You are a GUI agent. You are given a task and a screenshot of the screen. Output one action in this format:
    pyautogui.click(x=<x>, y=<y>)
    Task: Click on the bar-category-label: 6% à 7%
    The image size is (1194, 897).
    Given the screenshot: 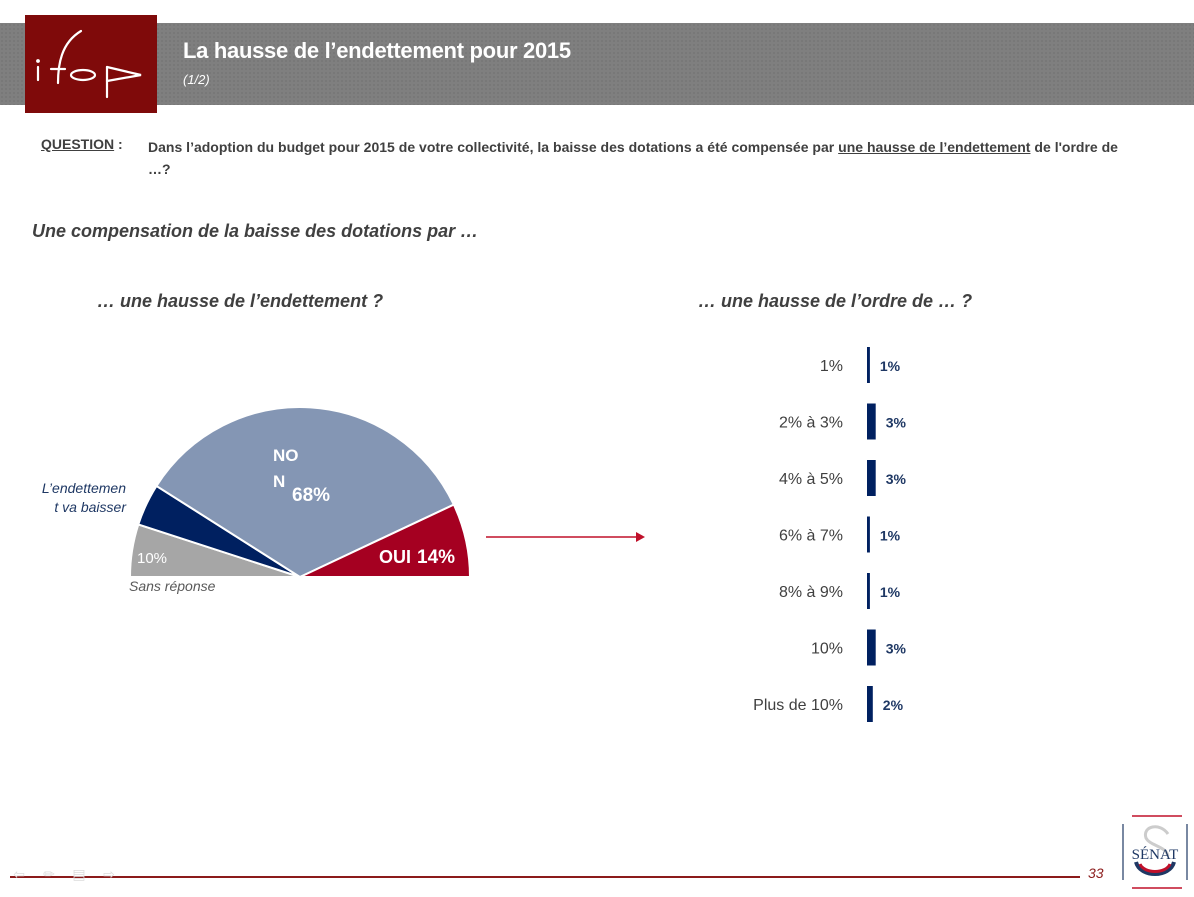 What is the action you would take?
    pyautogui.click(x=811, y=536)
    